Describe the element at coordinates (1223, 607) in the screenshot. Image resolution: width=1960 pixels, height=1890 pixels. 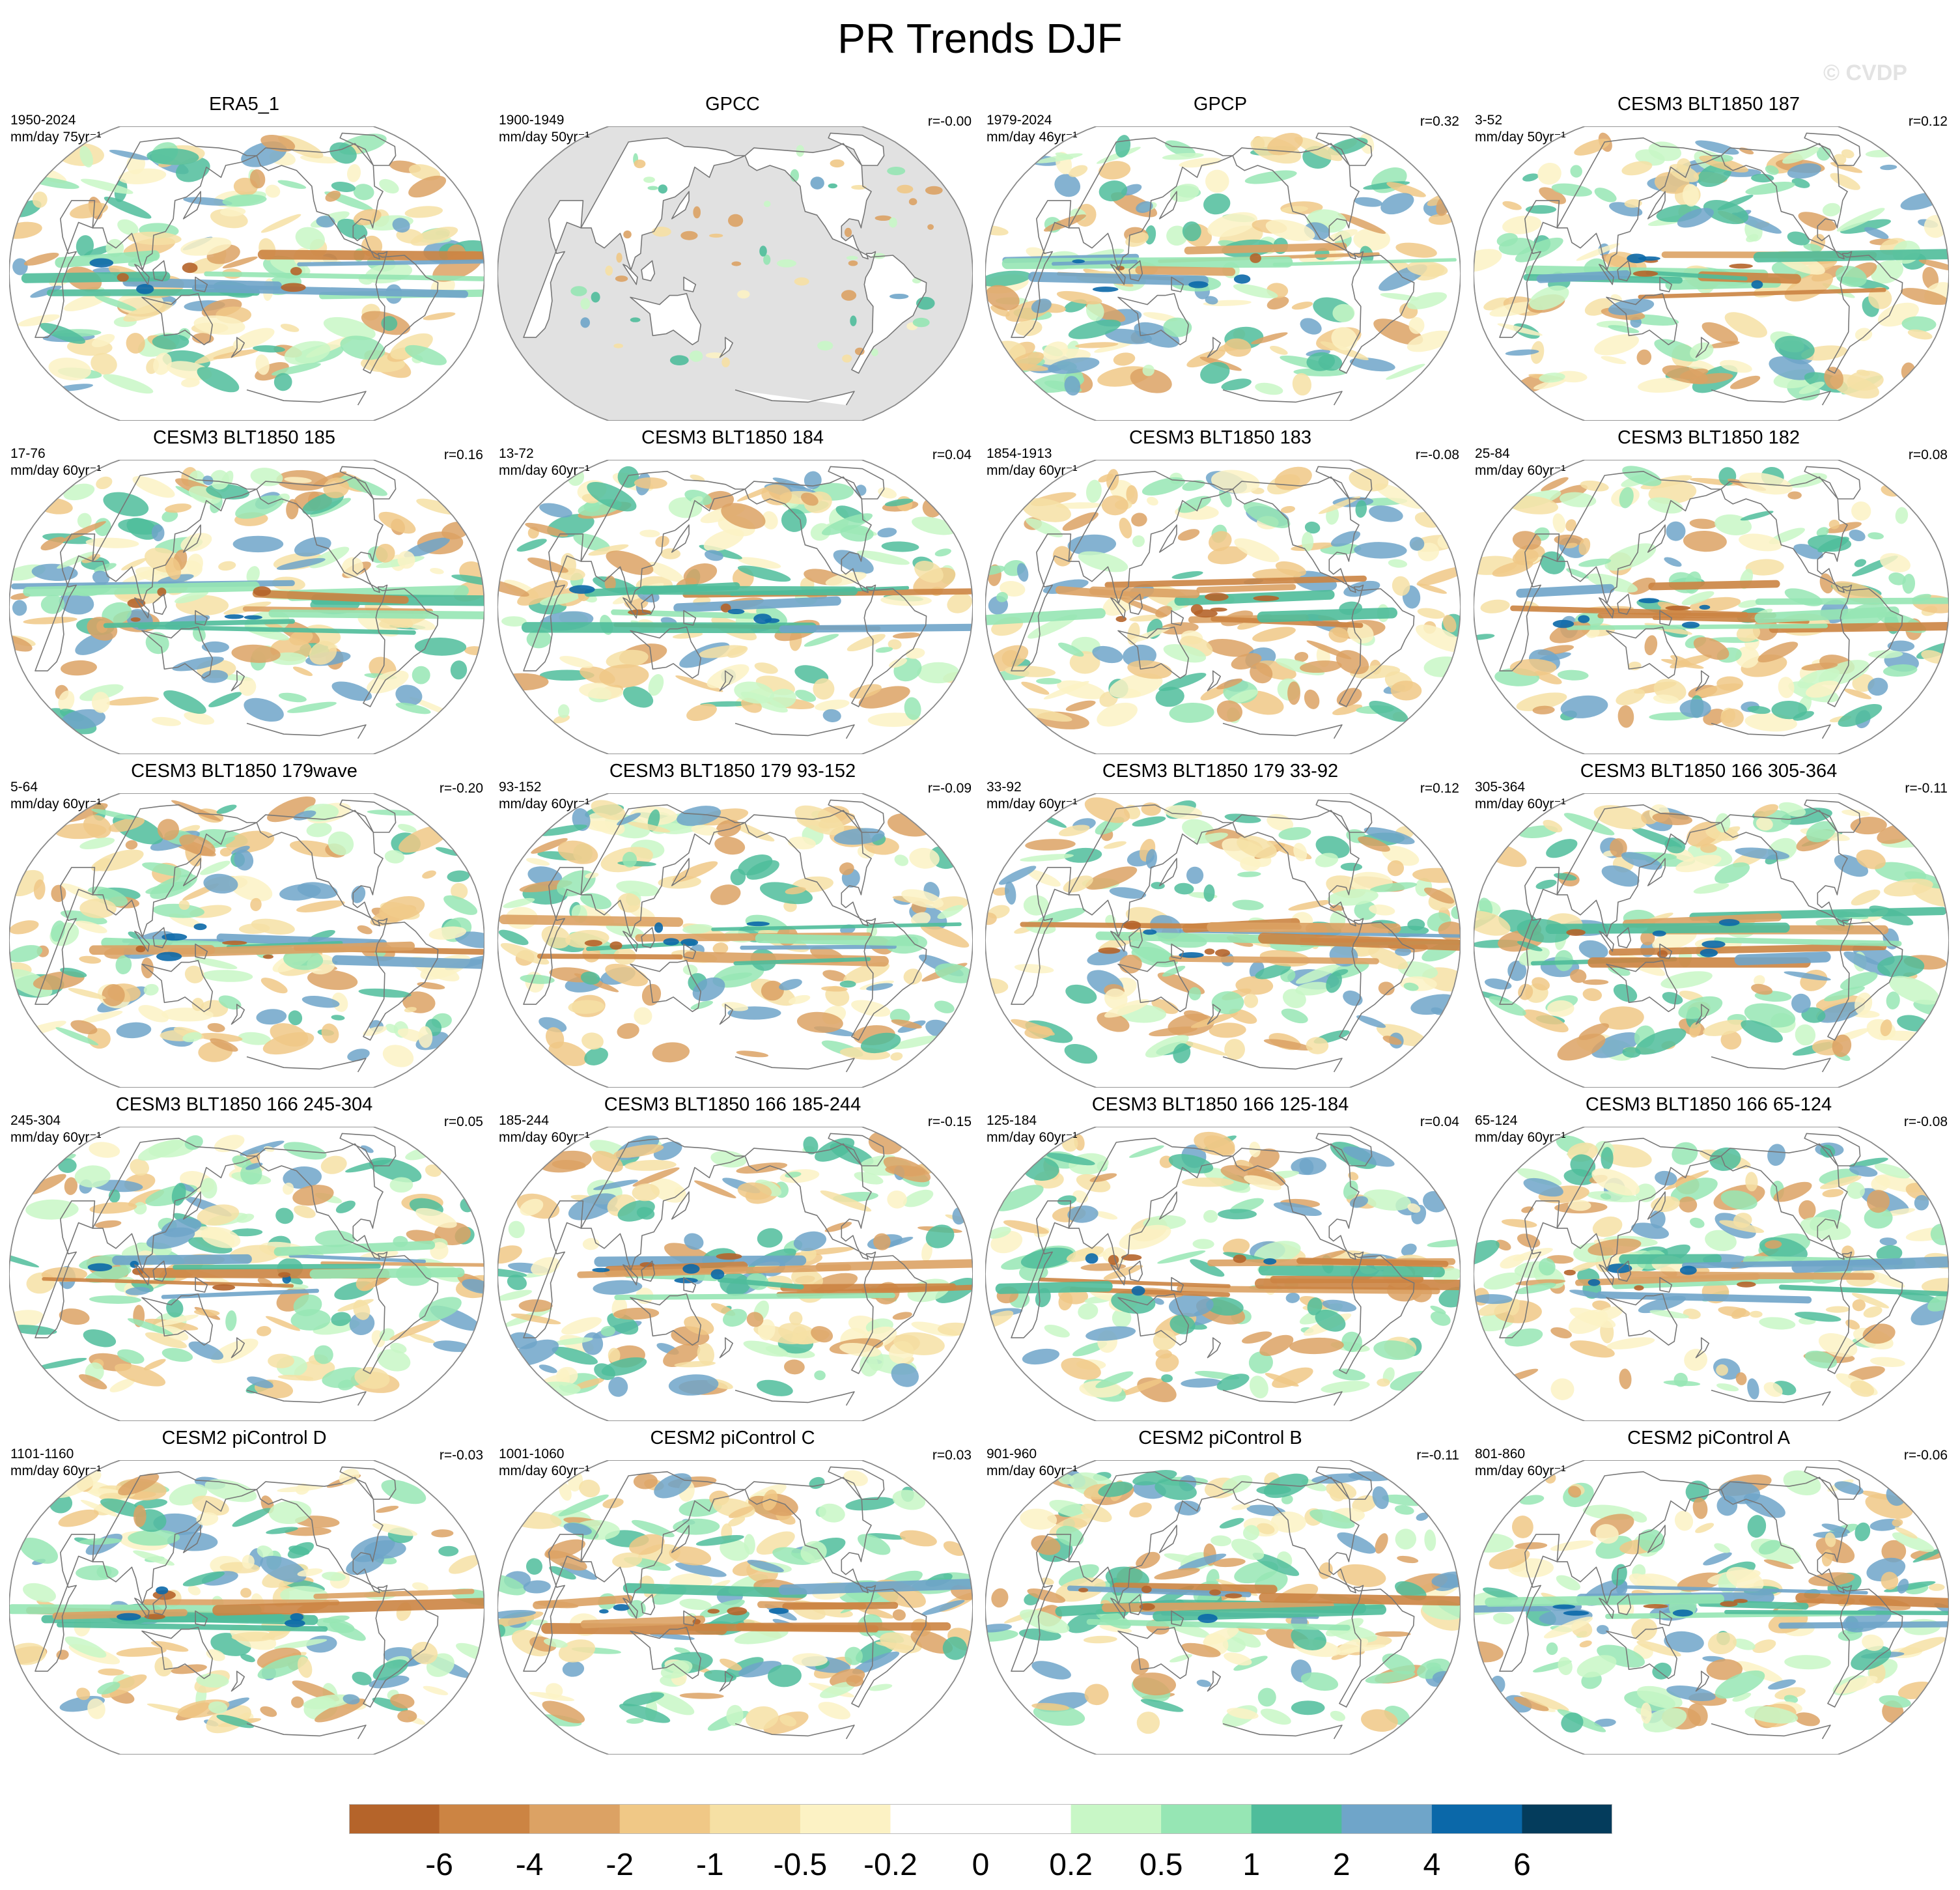
I see `map-svg` at that location.